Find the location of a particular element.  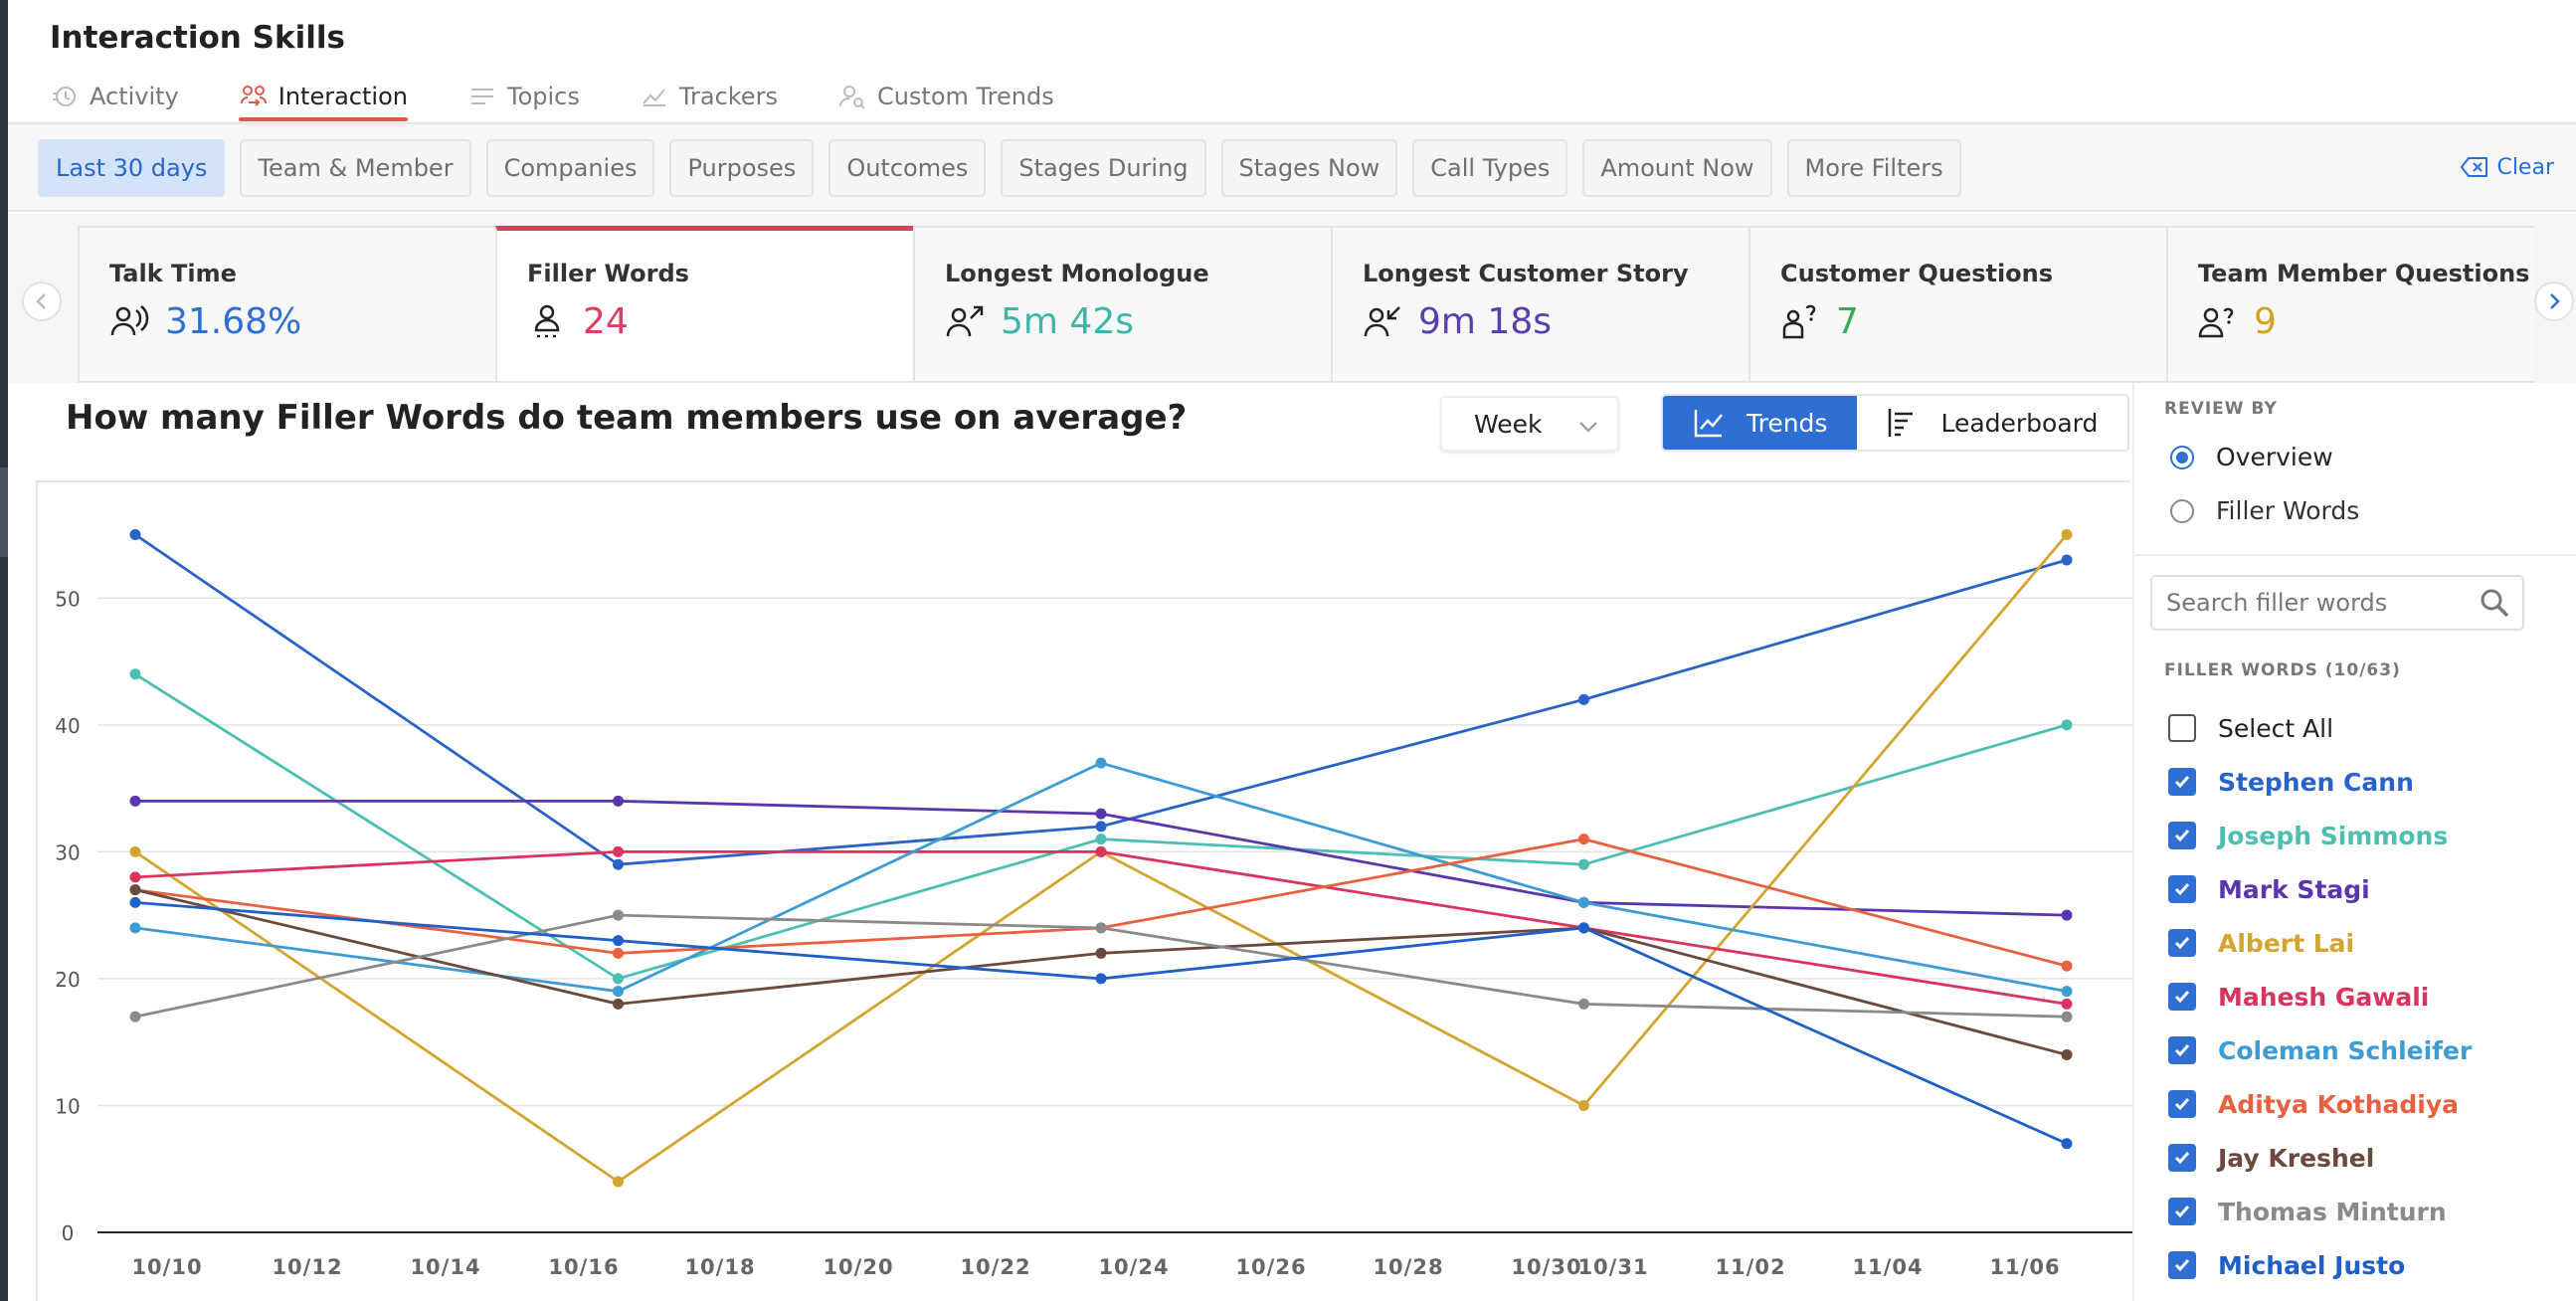

metric-card-filler-words: Filler Words 24 is located at coordinates (704, 305).